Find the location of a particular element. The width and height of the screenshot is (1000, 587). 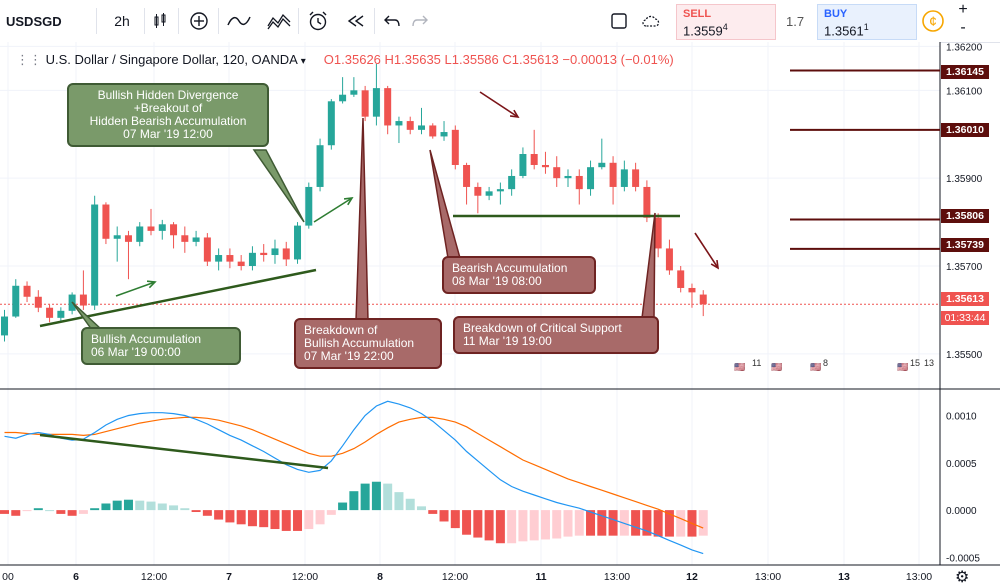

rect-icon is located at coordinates (619, 21).